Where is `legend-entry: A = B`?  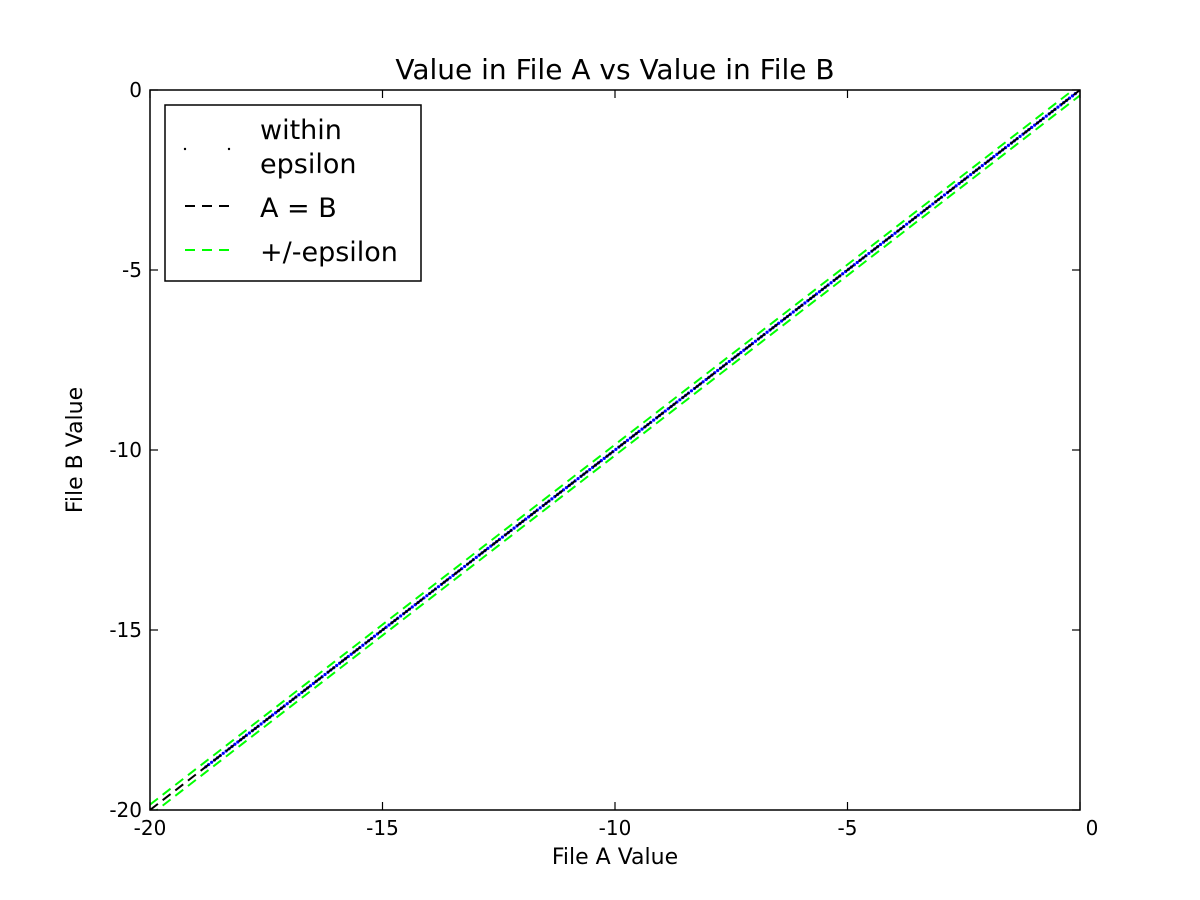
legend-entry: A = B is located at coordinates (261, 208).